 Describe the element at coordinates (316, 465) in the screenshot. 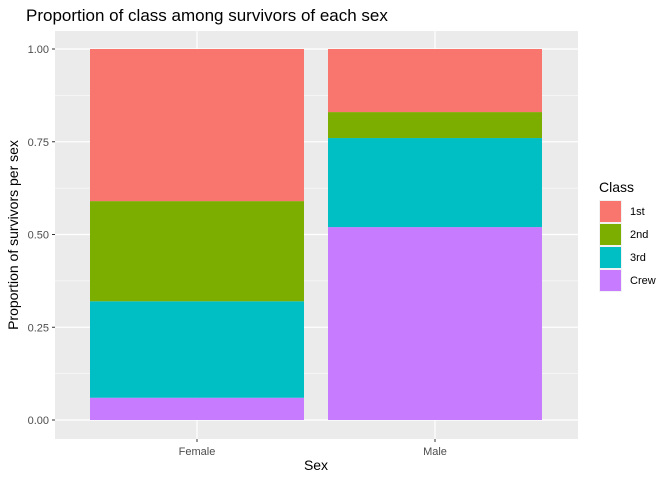

I see `x-axis-title: Sex` at that location.